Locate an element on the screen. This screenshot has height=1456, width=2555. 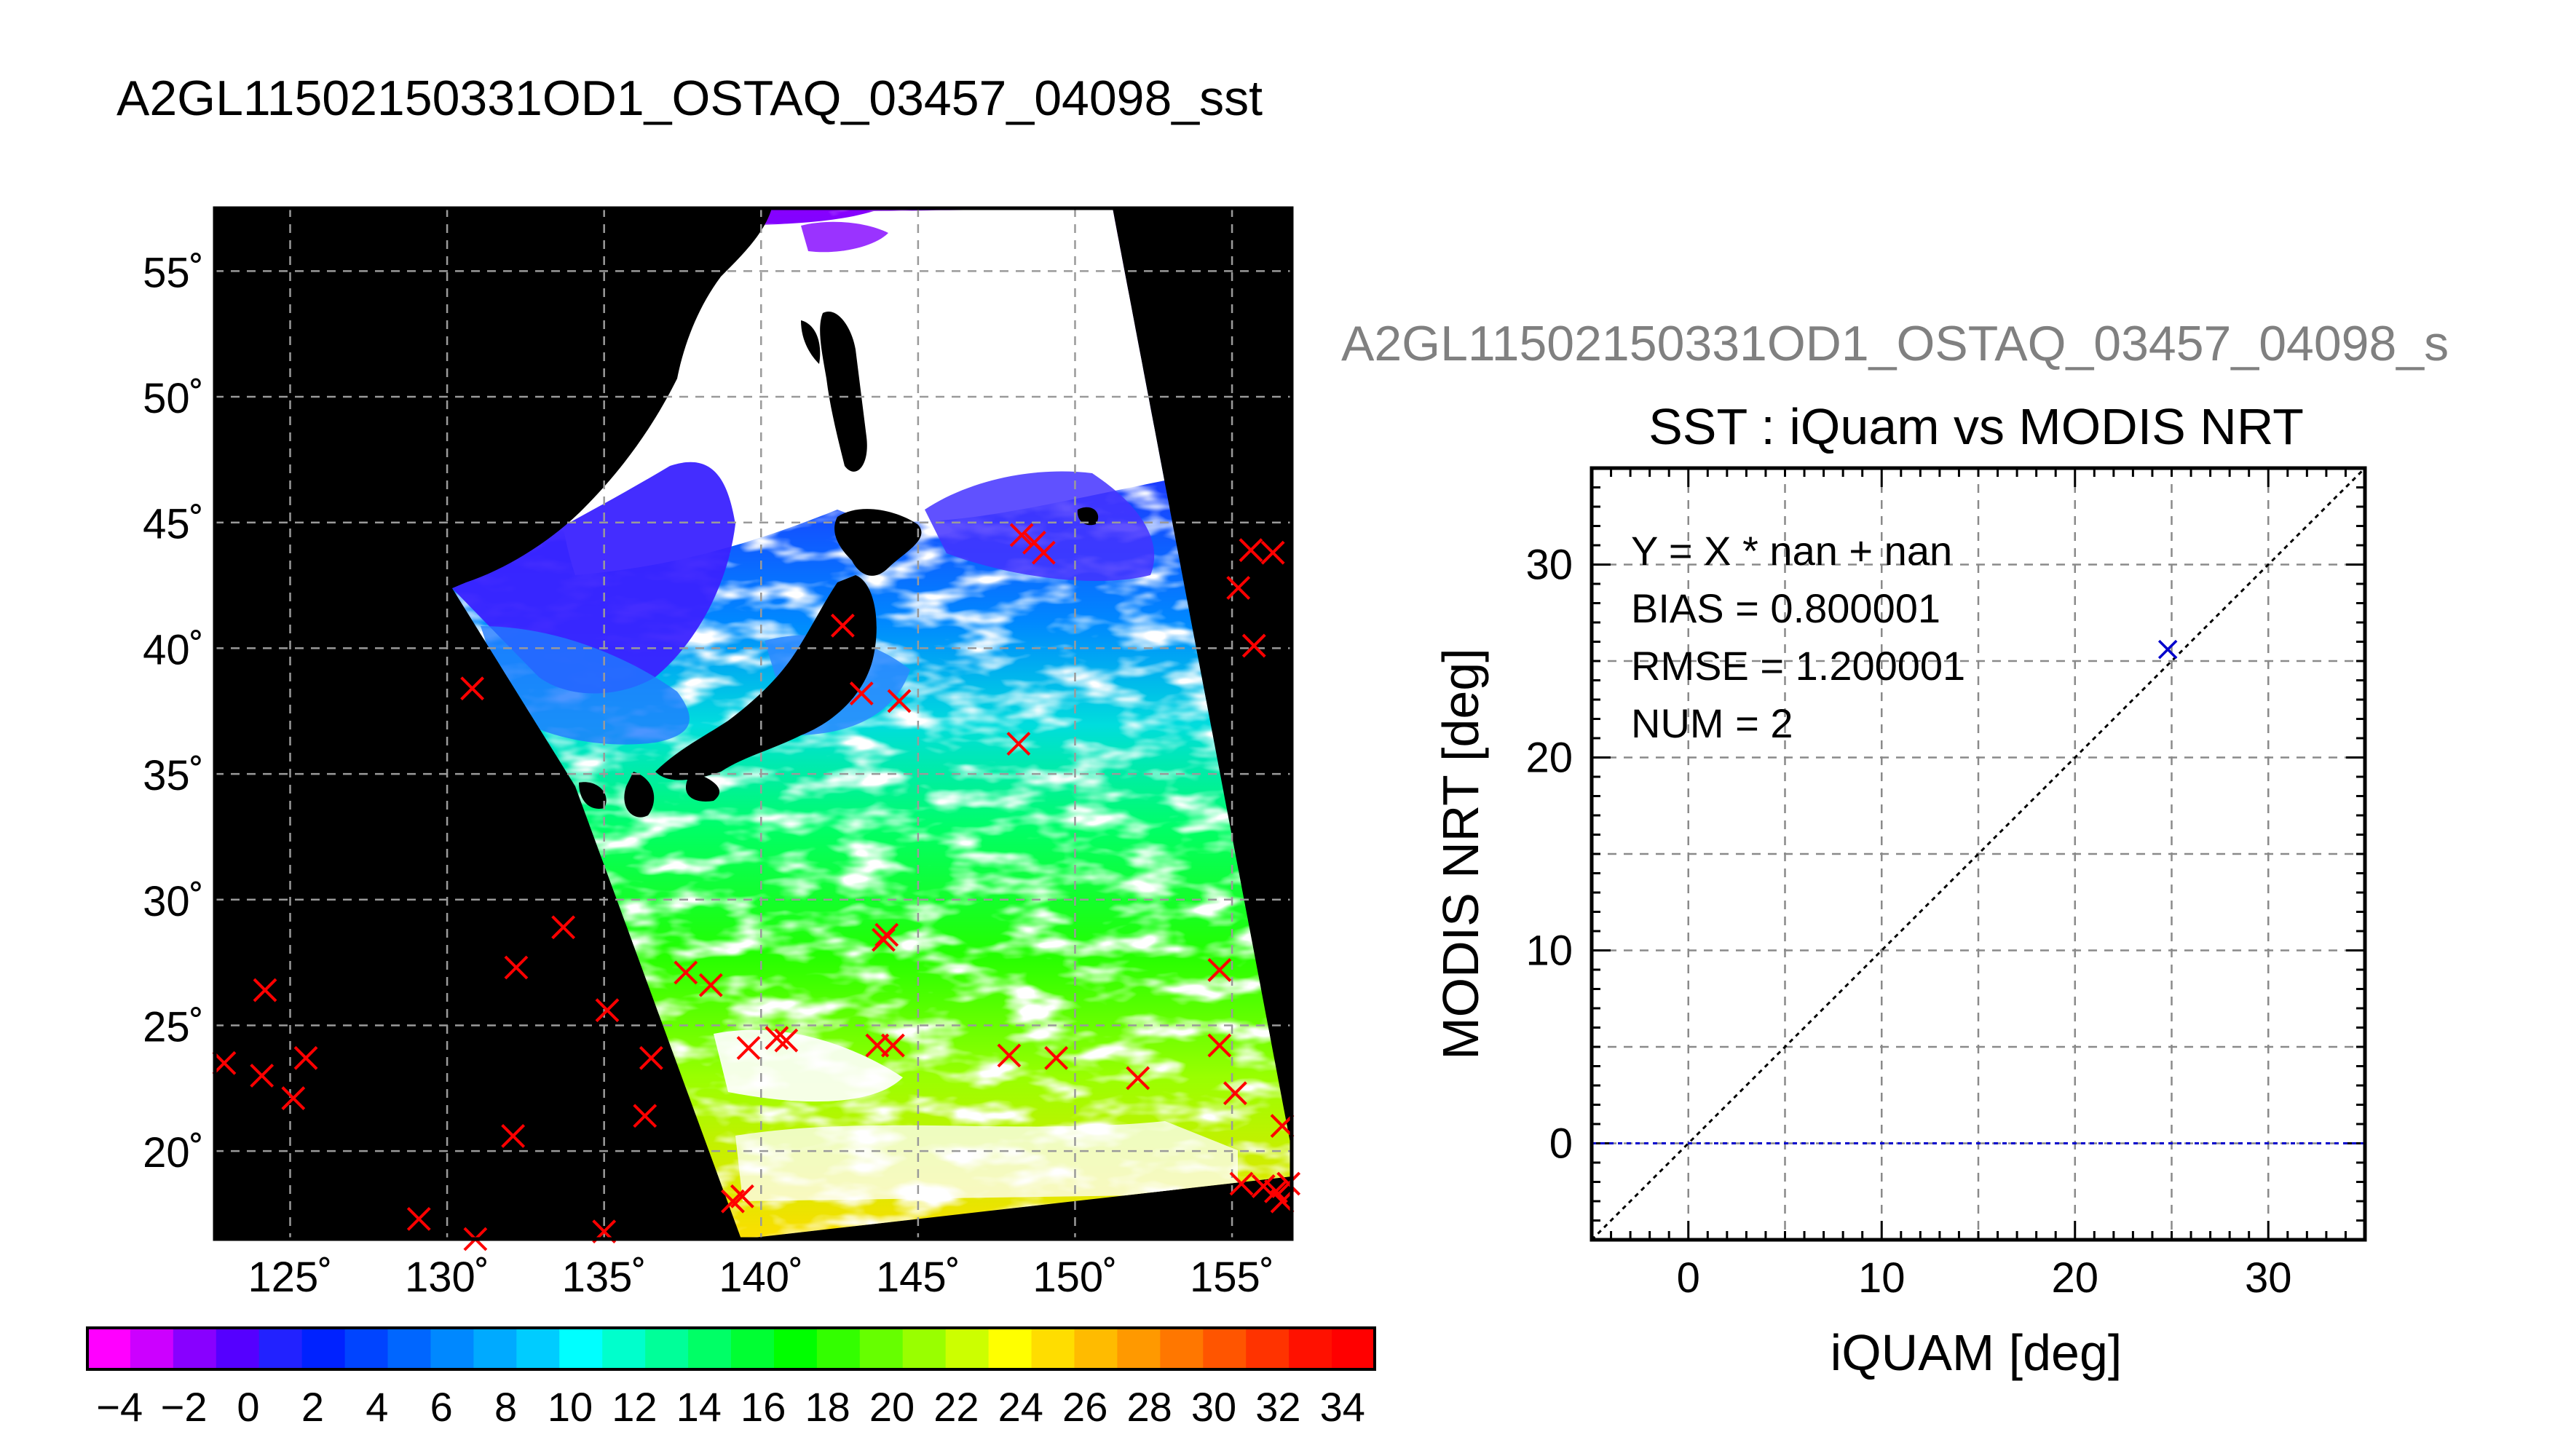
colorbar-tick-label: 12 is located at coordinates (634, 1407).